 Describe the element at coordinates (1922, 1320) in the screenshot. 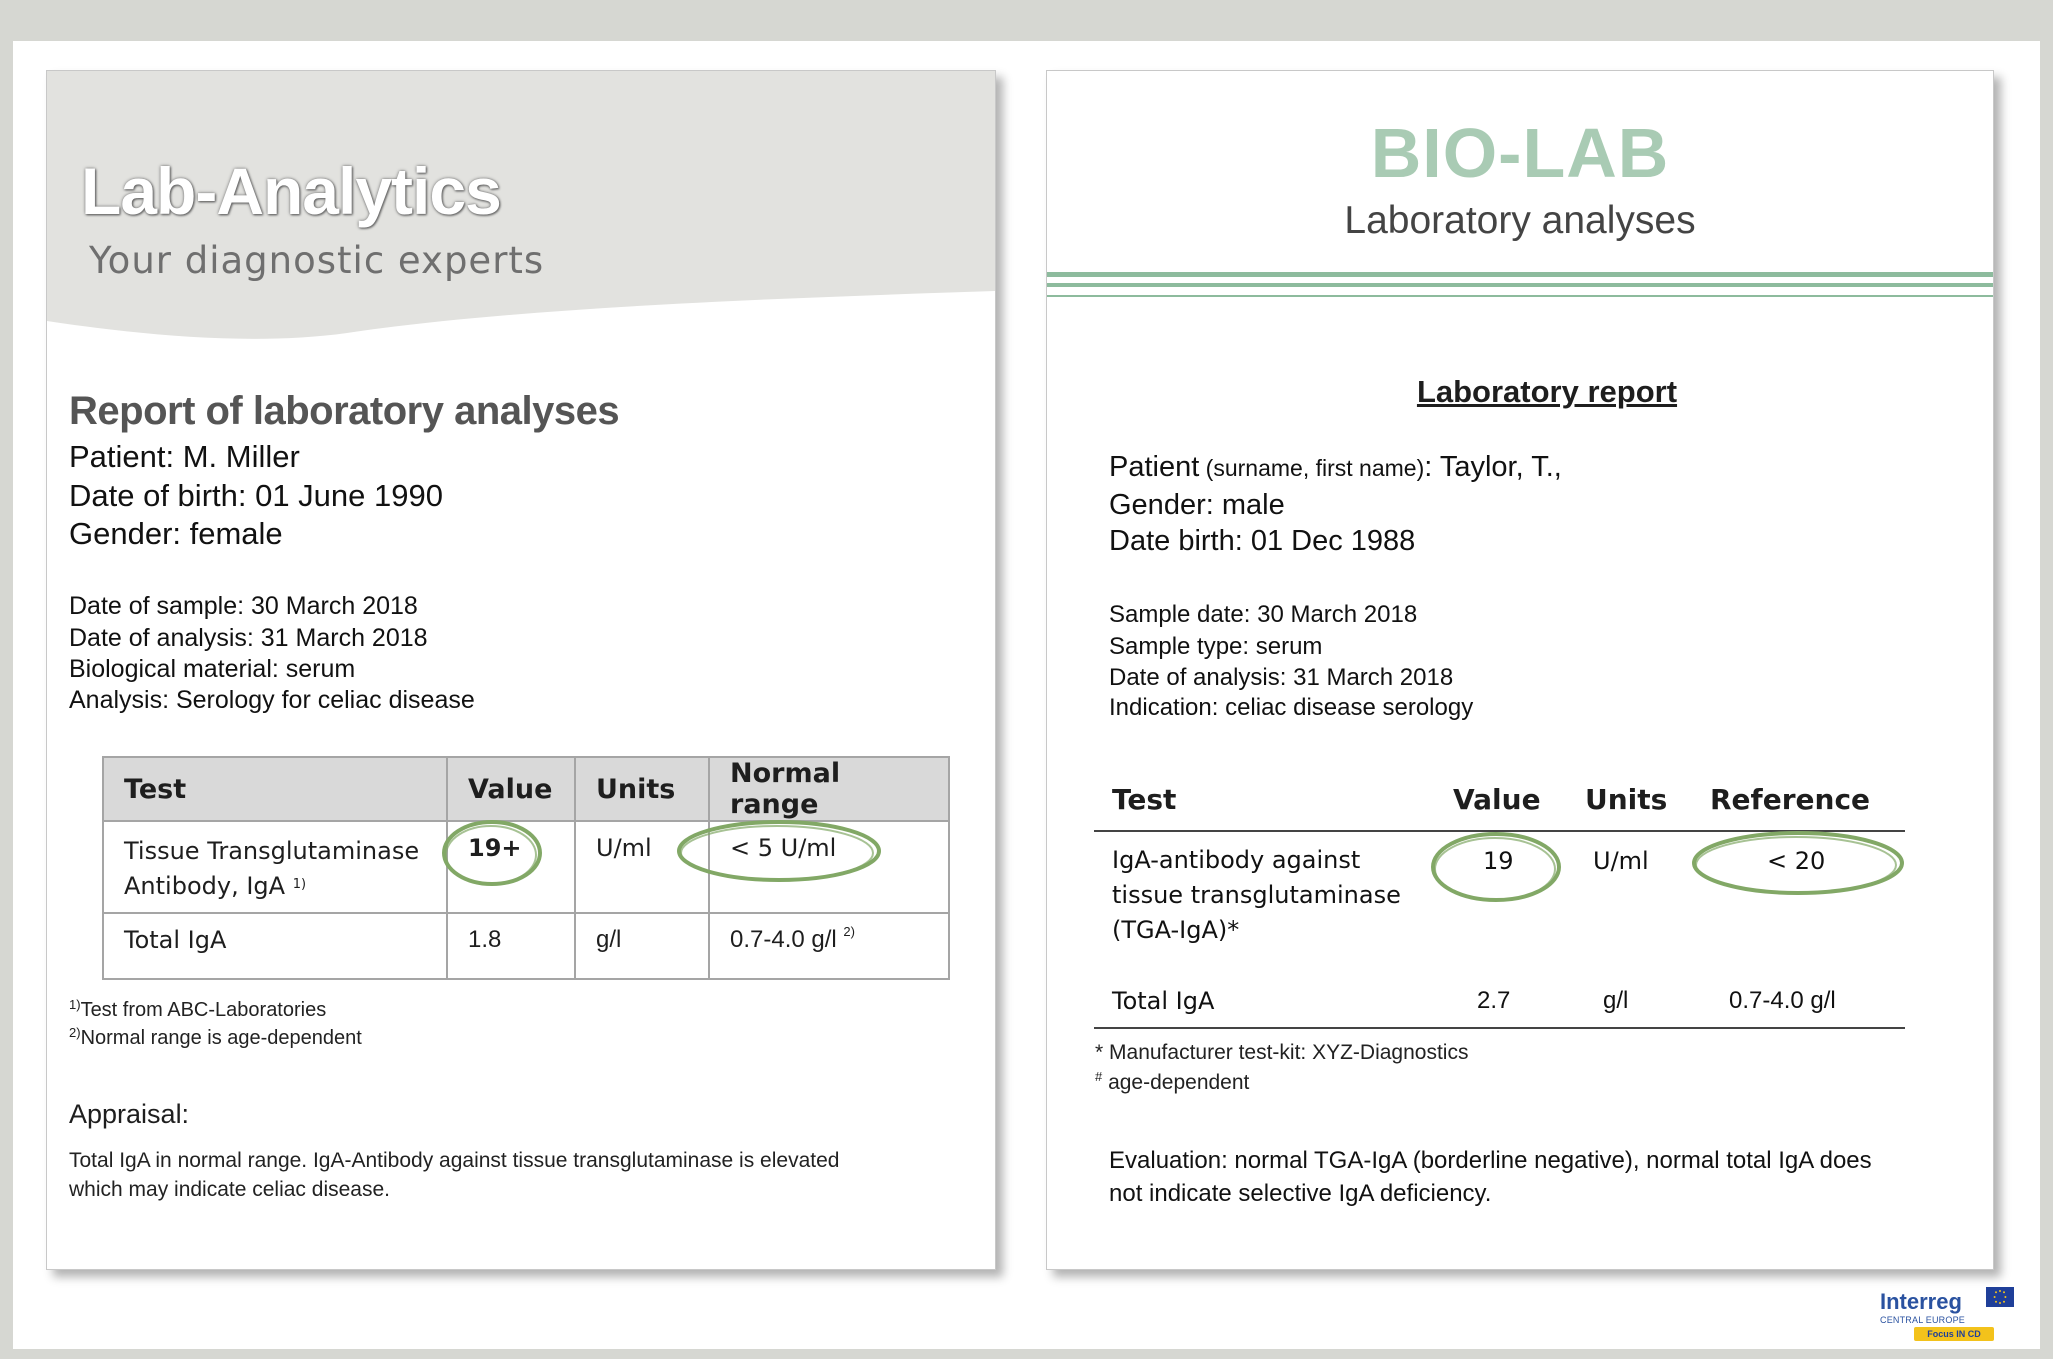

I see `logo-program: CENTRAL EUROPE` at that location.